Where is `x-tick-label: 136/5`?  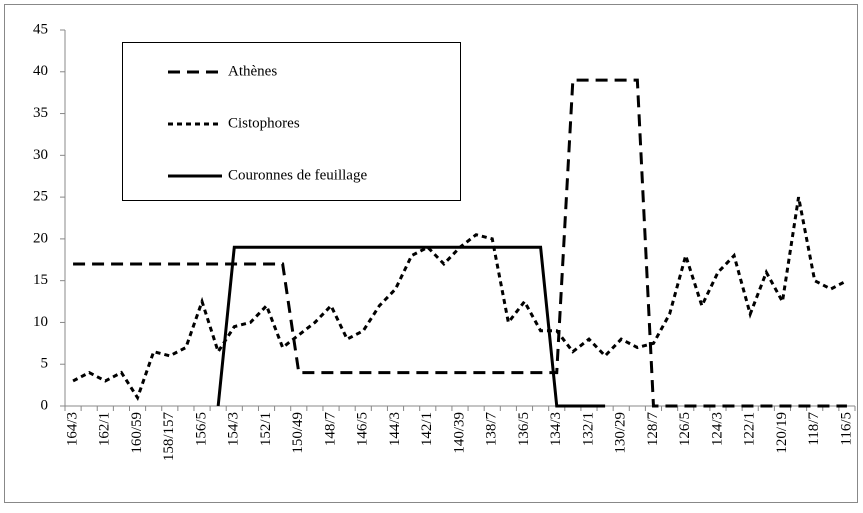
x-tick-label: 136/5 is located at coordinates (524, 429).